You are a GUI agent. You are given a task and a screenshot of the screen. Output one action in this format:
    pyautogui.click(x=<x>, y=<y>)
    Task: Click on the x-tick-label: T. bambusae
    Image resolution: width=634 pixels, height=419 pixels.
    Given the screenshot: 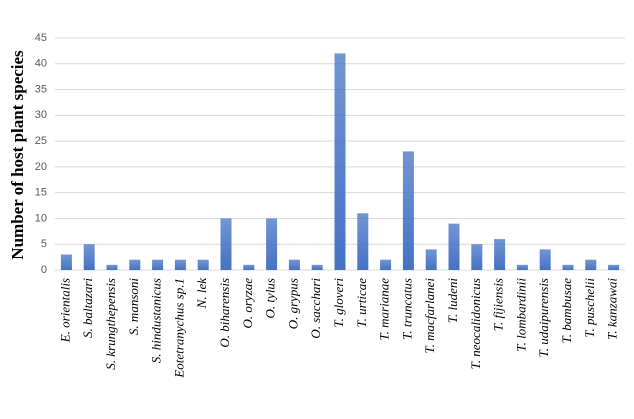 What is the action you would take?
    pyautogui.click(x=566, y=311)
    